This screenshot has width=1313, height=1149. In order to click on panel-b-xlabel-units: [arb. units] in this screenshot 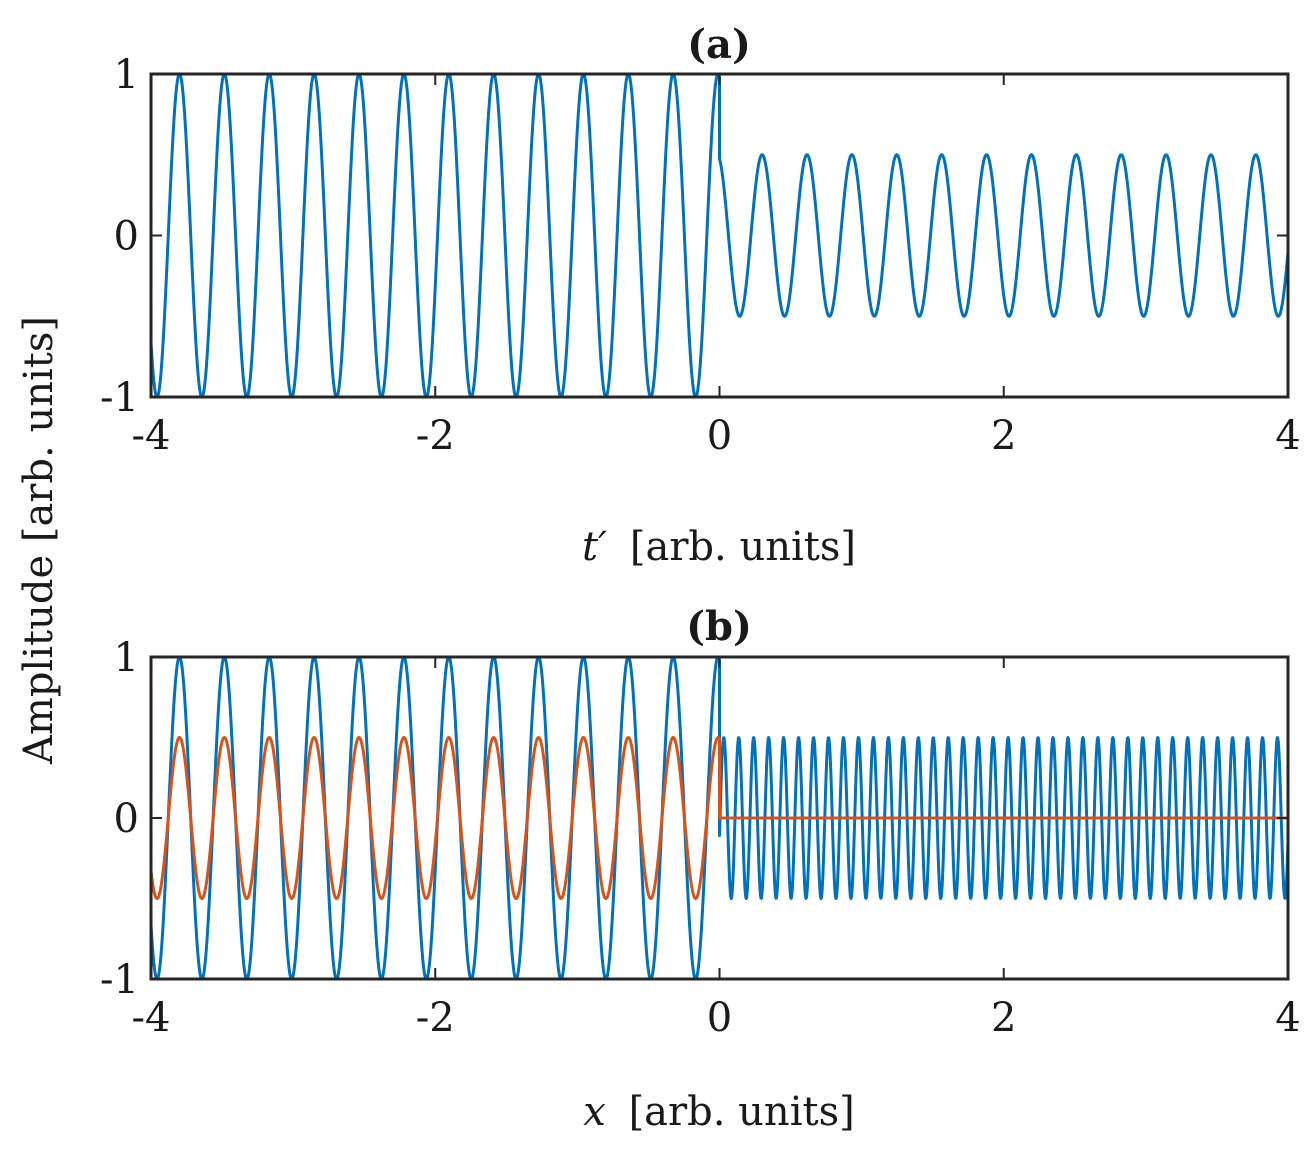, I will do `click(742, 1112)`.